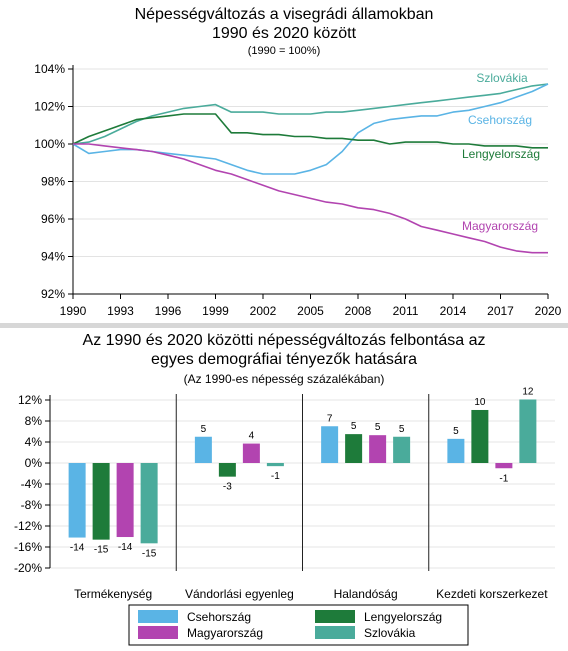  I want to click on y-tick-label: -16%, so click(28, 547).